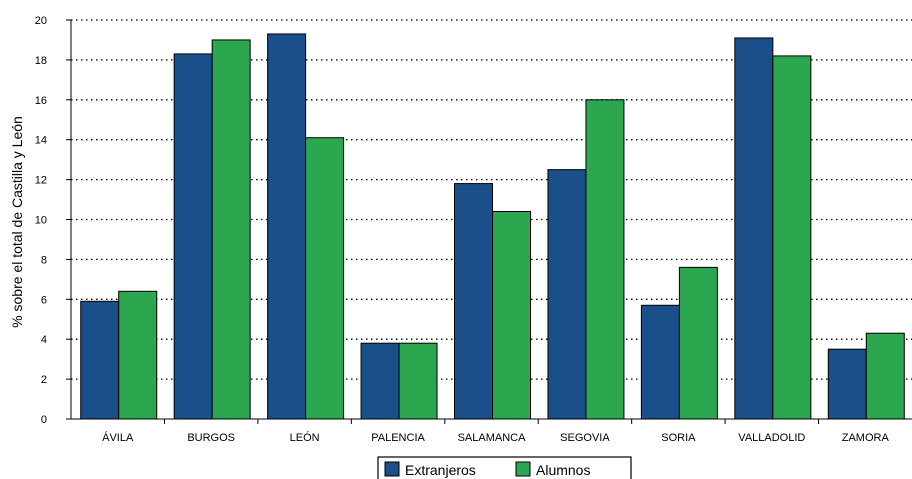 The image size is (912, 479). I want to click on category-label: SALAMANCA, so click(492, 438).